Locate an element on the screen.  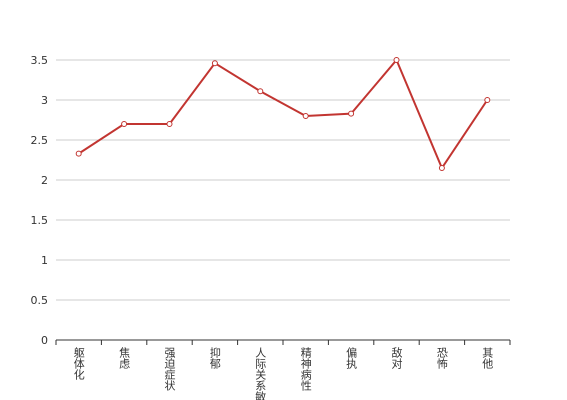
y-tick-label: 0 is located at coordinates (44, 340).